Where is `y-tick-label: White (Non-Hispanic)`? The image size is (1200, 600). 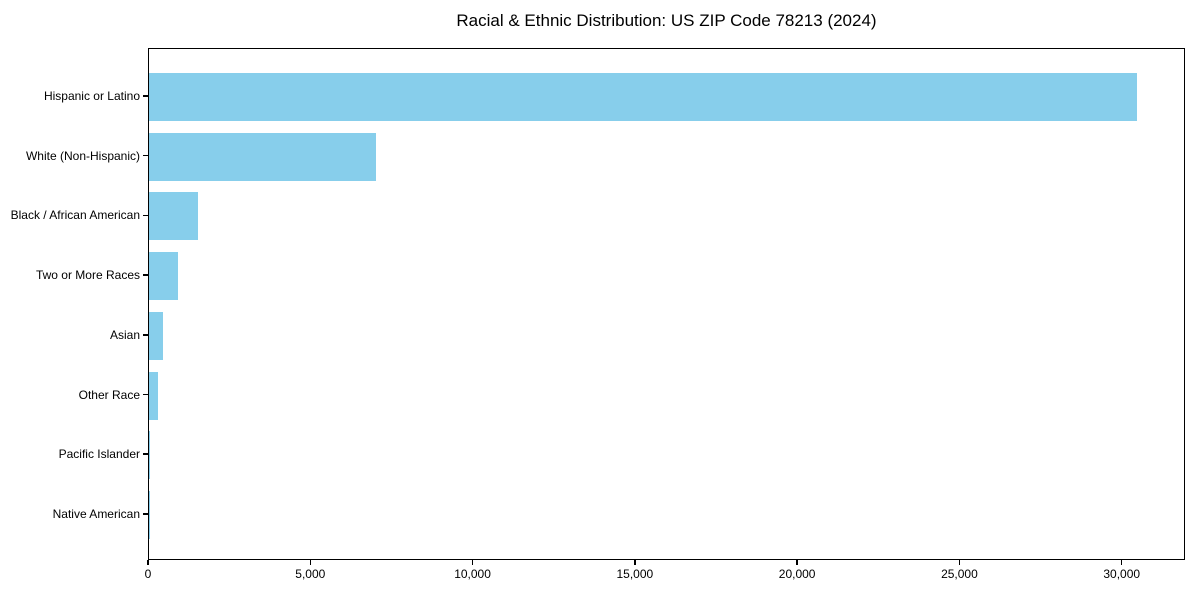 y-tick-label: White (Non-Hispanic) is located at coordinates (82, 155).